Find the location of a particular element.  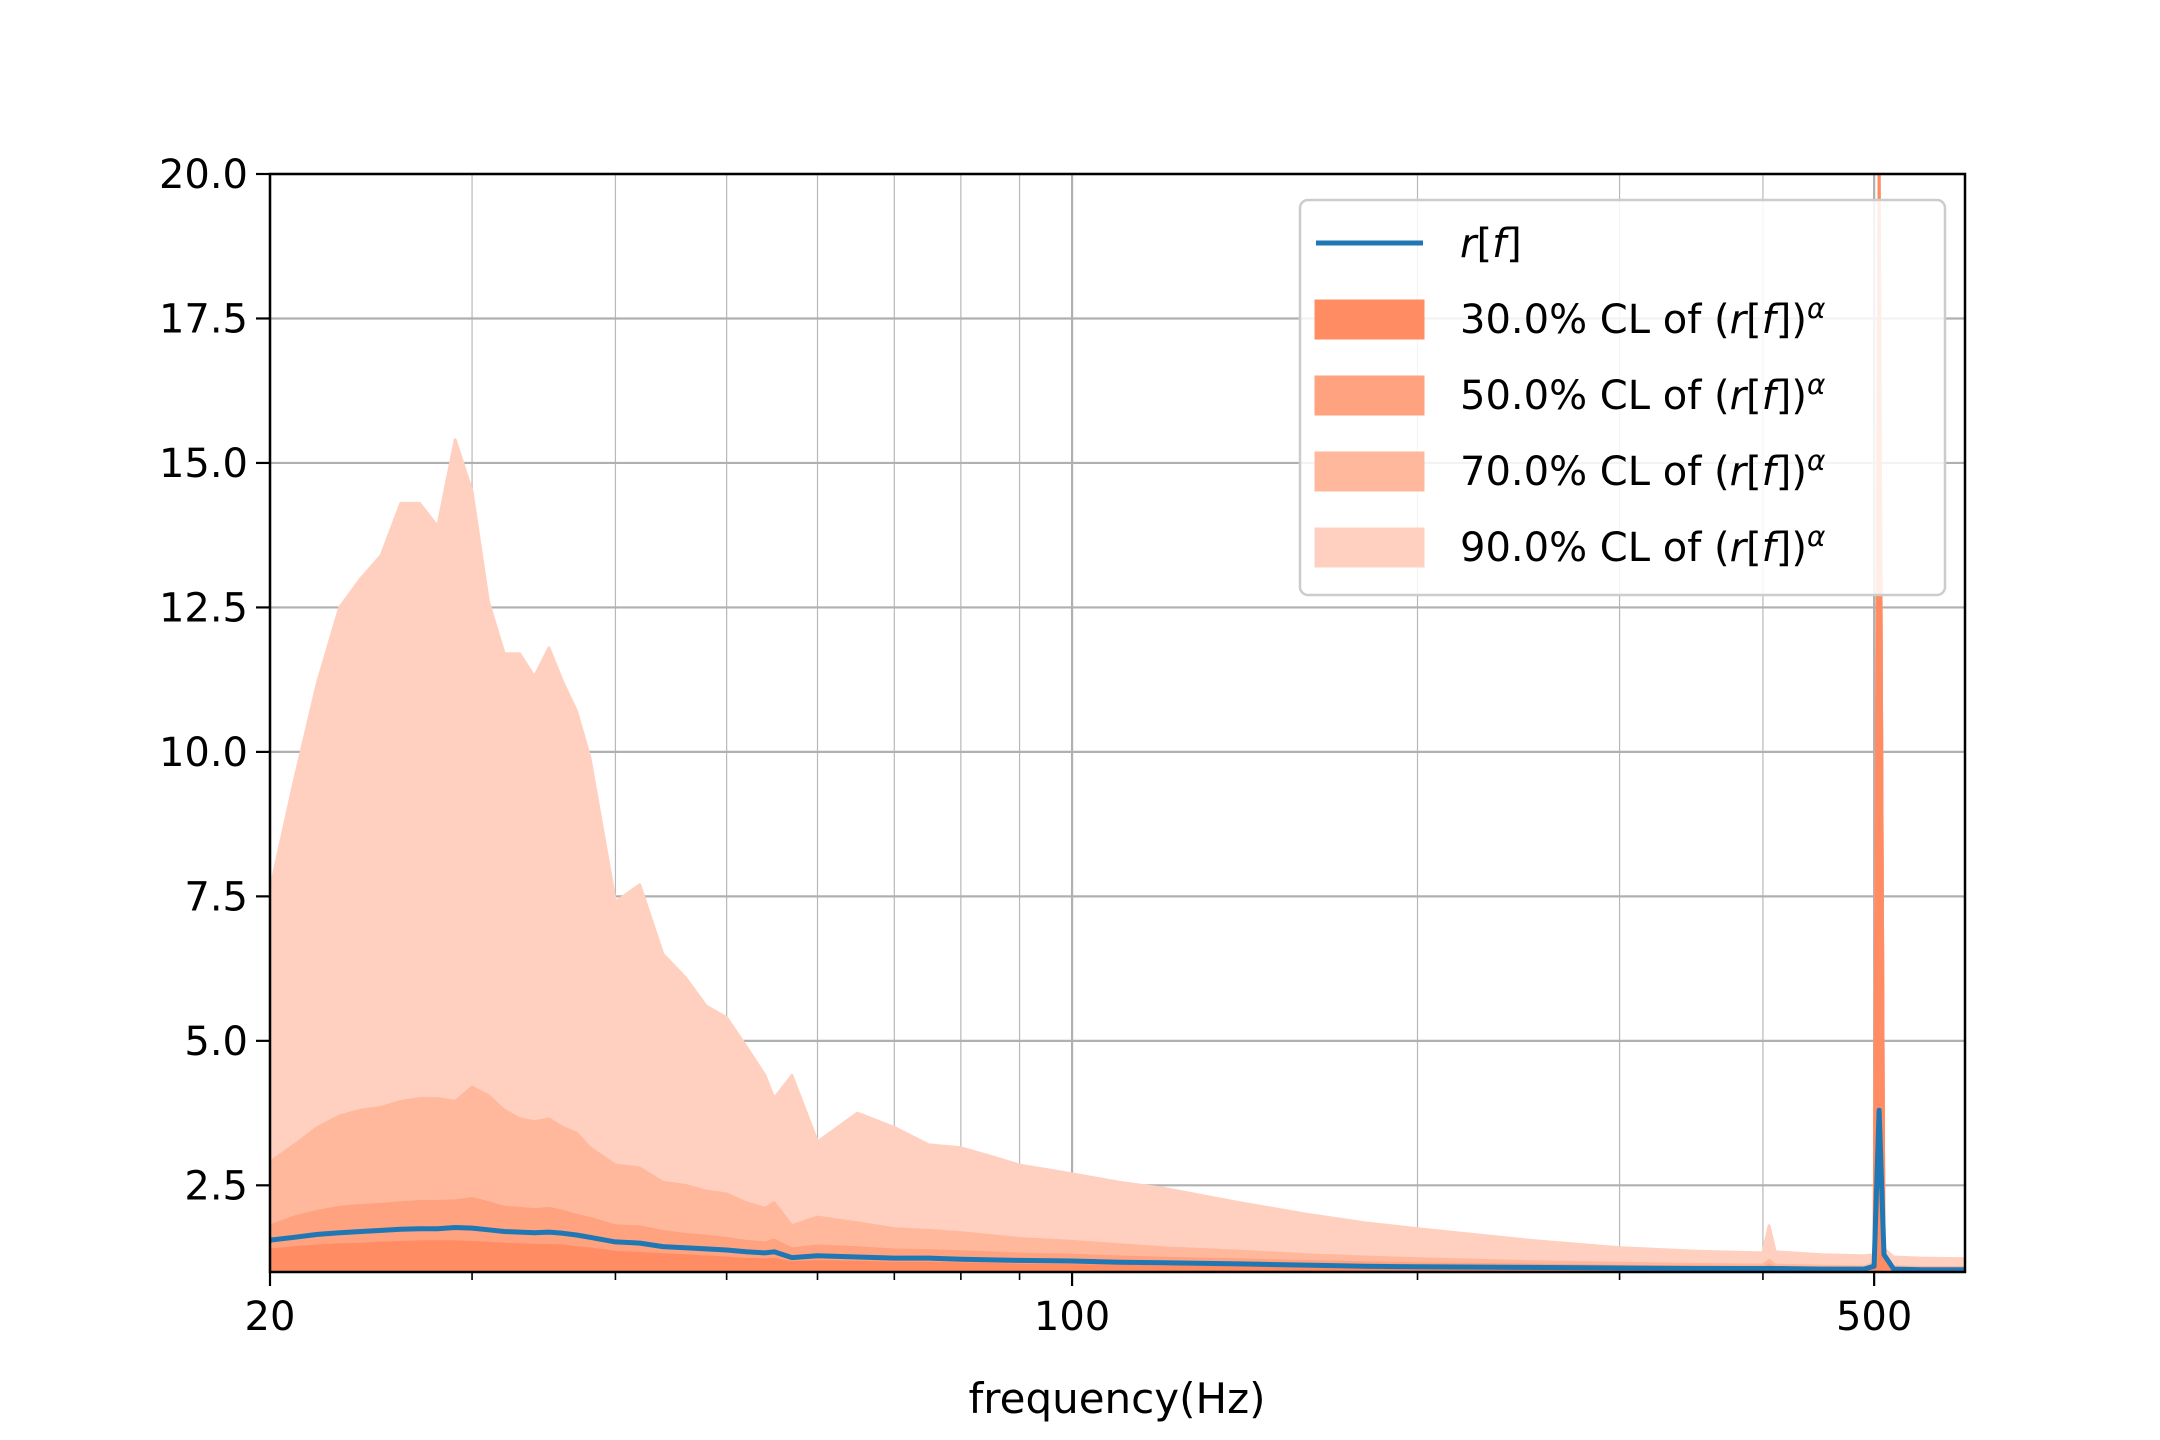

x-tick-label: 500 is located at coordinates (1874, 1317).